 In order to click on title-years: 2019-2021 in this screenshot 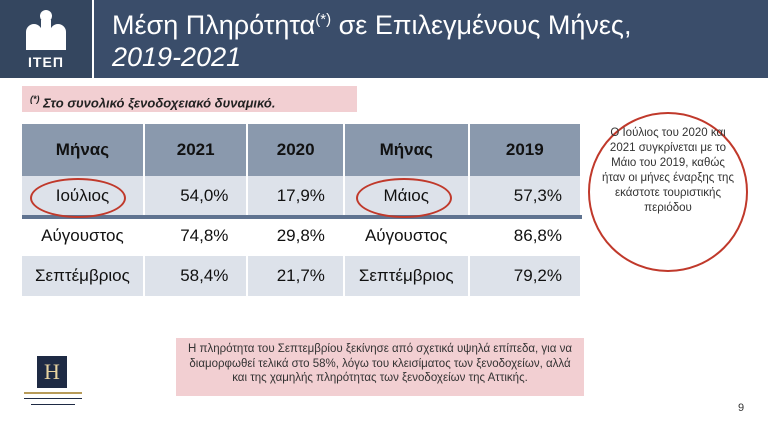, I will do `click(177, 57)`.